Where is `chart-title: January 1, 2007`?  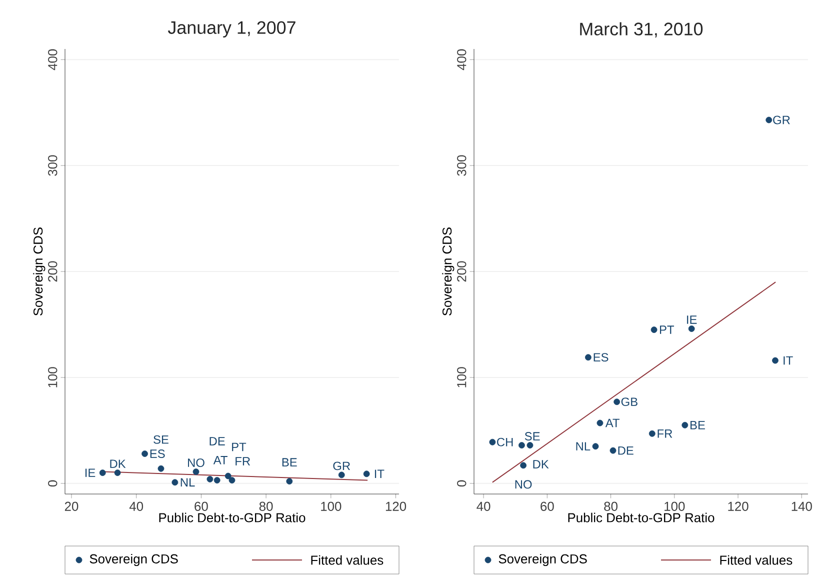
chart-title: January 1, 2007 is located at coordinates (232, 29).